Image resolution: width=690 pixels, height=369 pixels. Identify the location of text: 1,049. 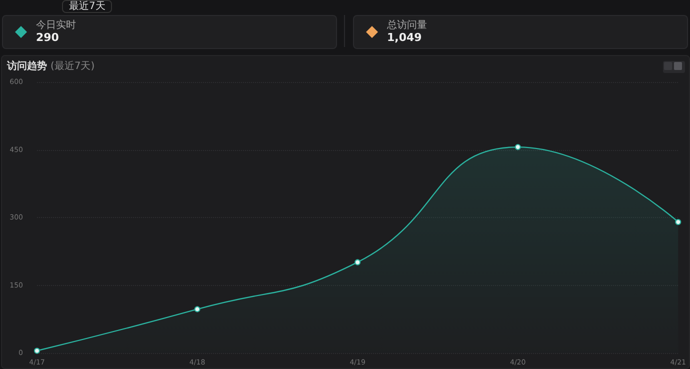
(404, 37).